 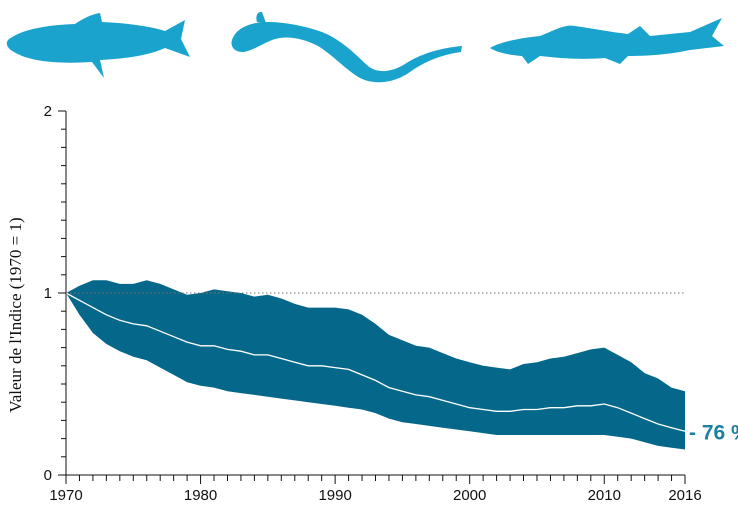 I want to click on sturgeon-icon, so click(x=607, y=41).